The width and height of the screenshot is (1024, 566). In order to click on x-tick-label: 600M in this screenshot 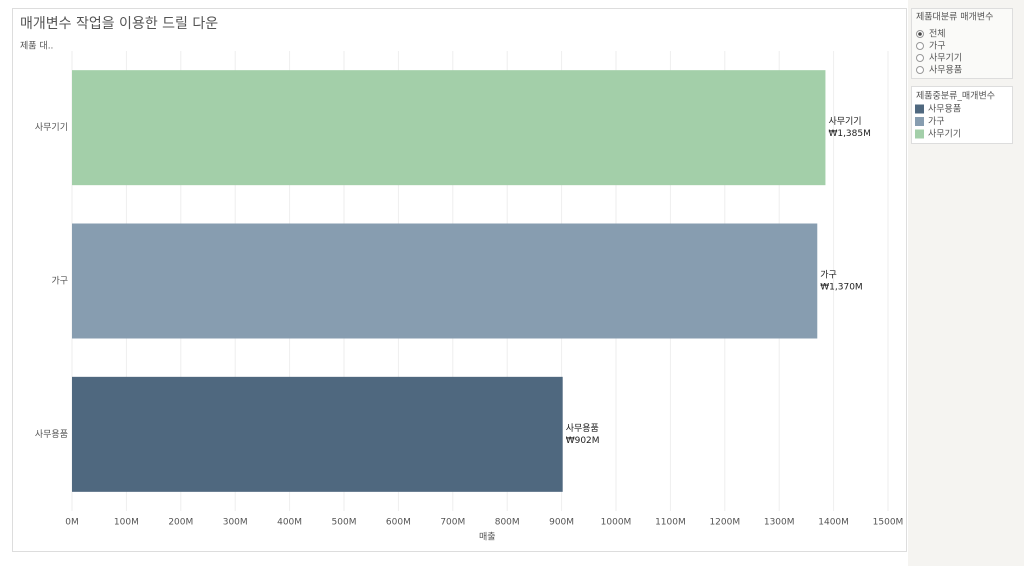, I will do `click(398, 523)`.